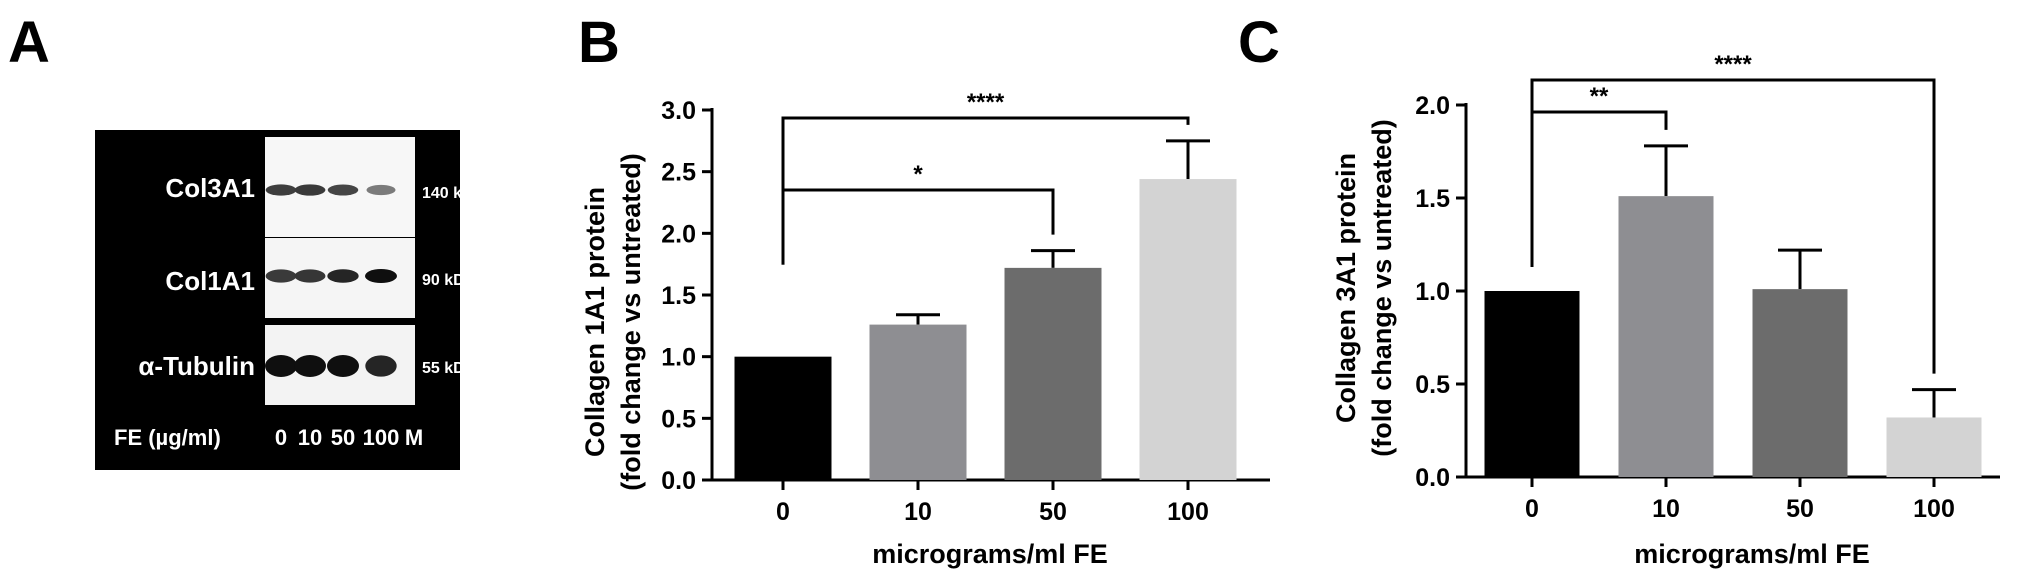 This screenshot has width=2019, height=577. I want to click on chart-c-xlabel: micrograms/ml FE, so click(1752, 554).